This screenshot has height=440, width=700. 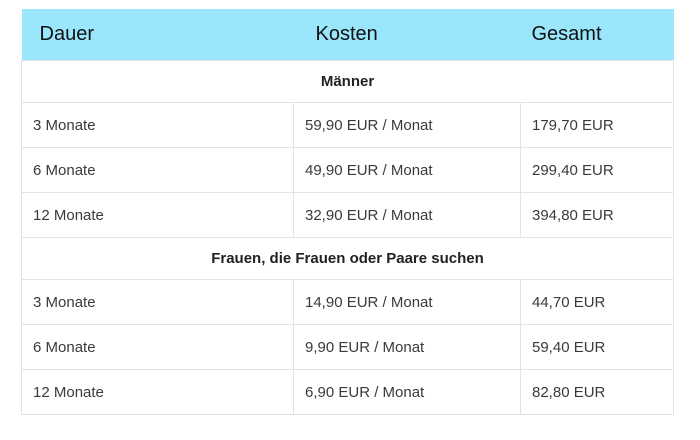 I want to click on cost-cell: 6,90 EUR / Monat, so click(x=407, y=392).